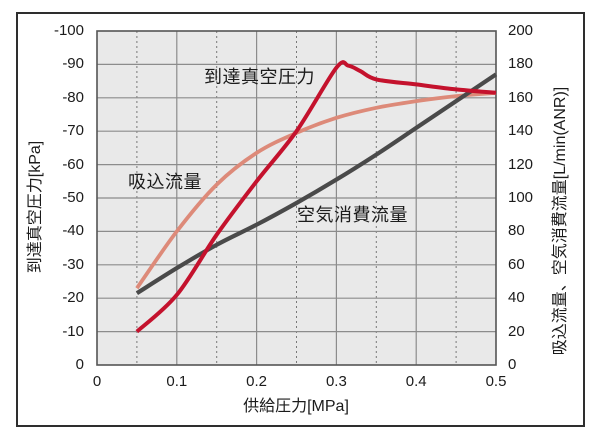 This screenshot has width=600, height=435. I want to click on y-left-tick--30: -30, so click(73, 264).